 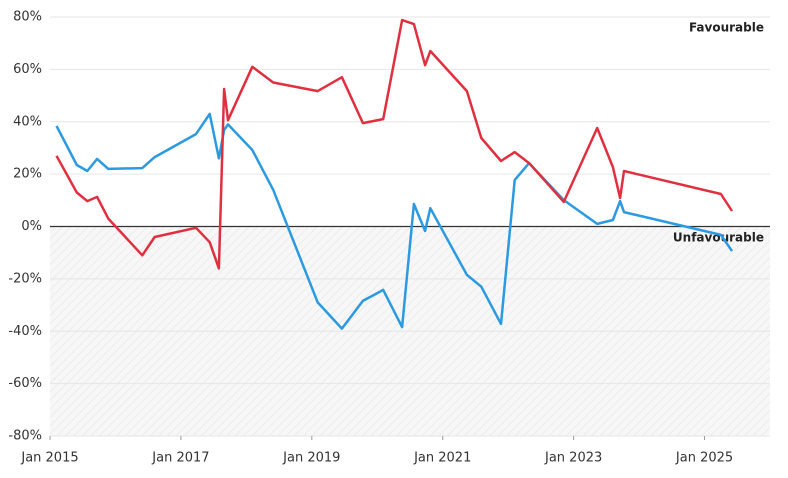 What do you see at coordinates (726, 28) in the screenshot?
I see `annotation: Favourable` at bounding box center [726, 28].